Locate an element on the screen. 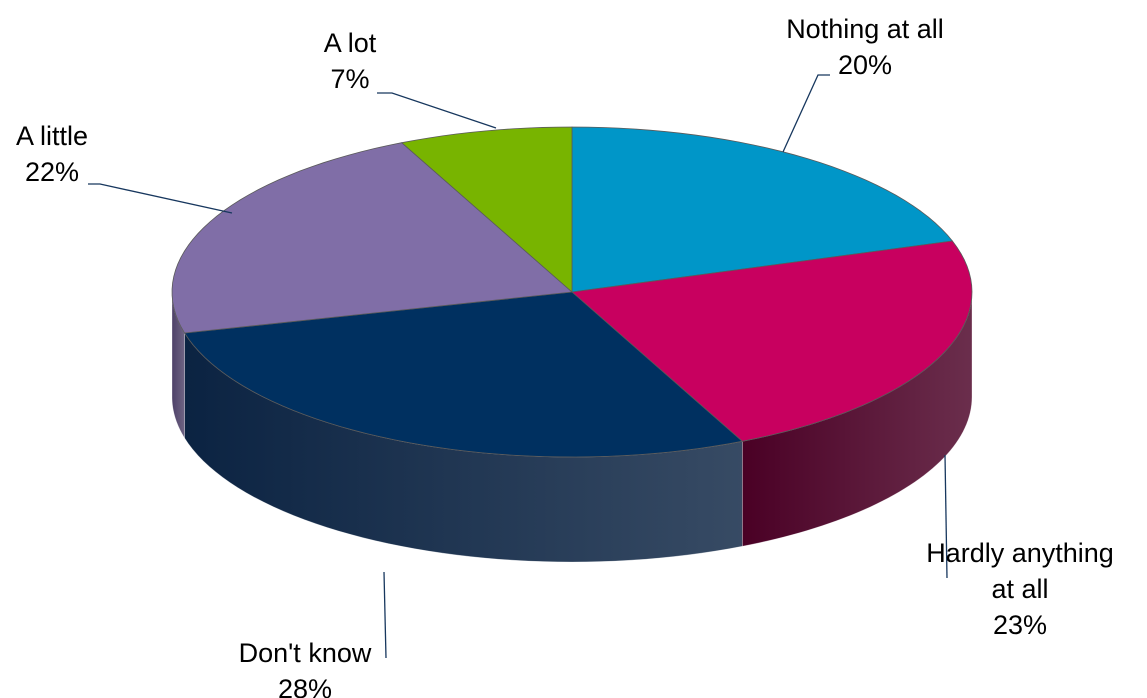  slice-a-lot is located at coordinates (487, 209).